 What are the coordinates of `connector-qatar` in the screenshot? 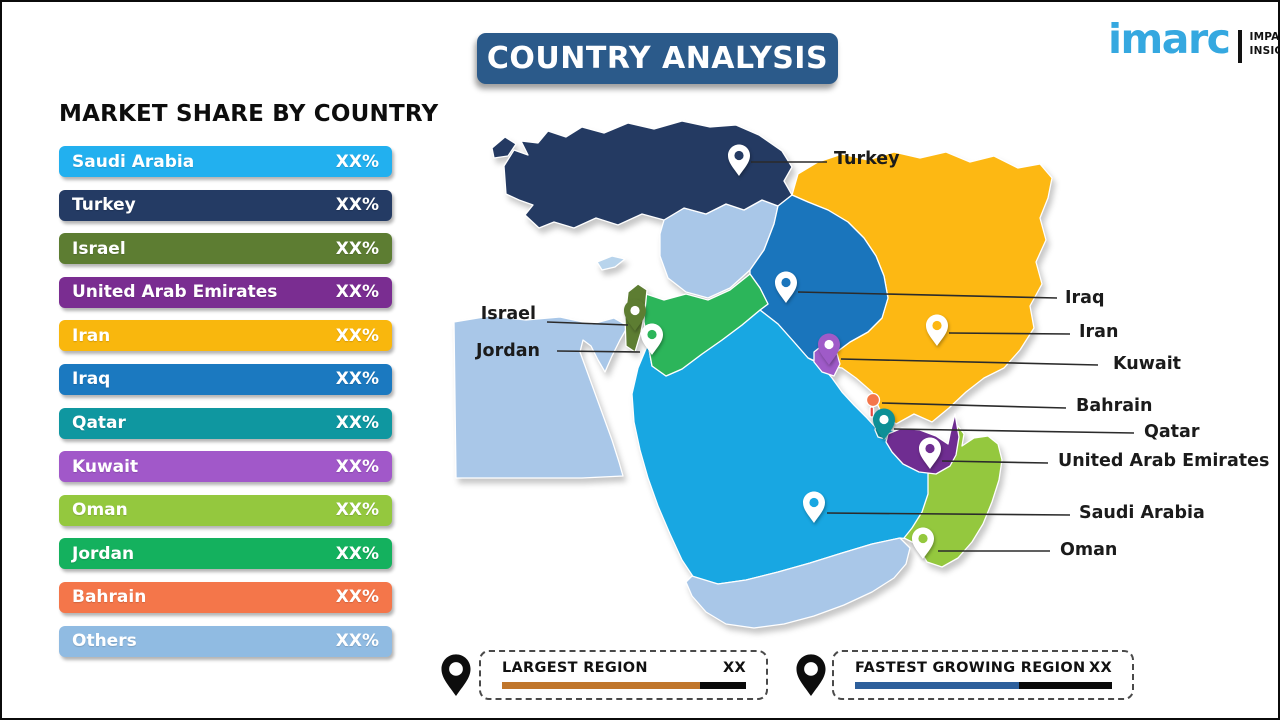 It's located at (1014, 431).